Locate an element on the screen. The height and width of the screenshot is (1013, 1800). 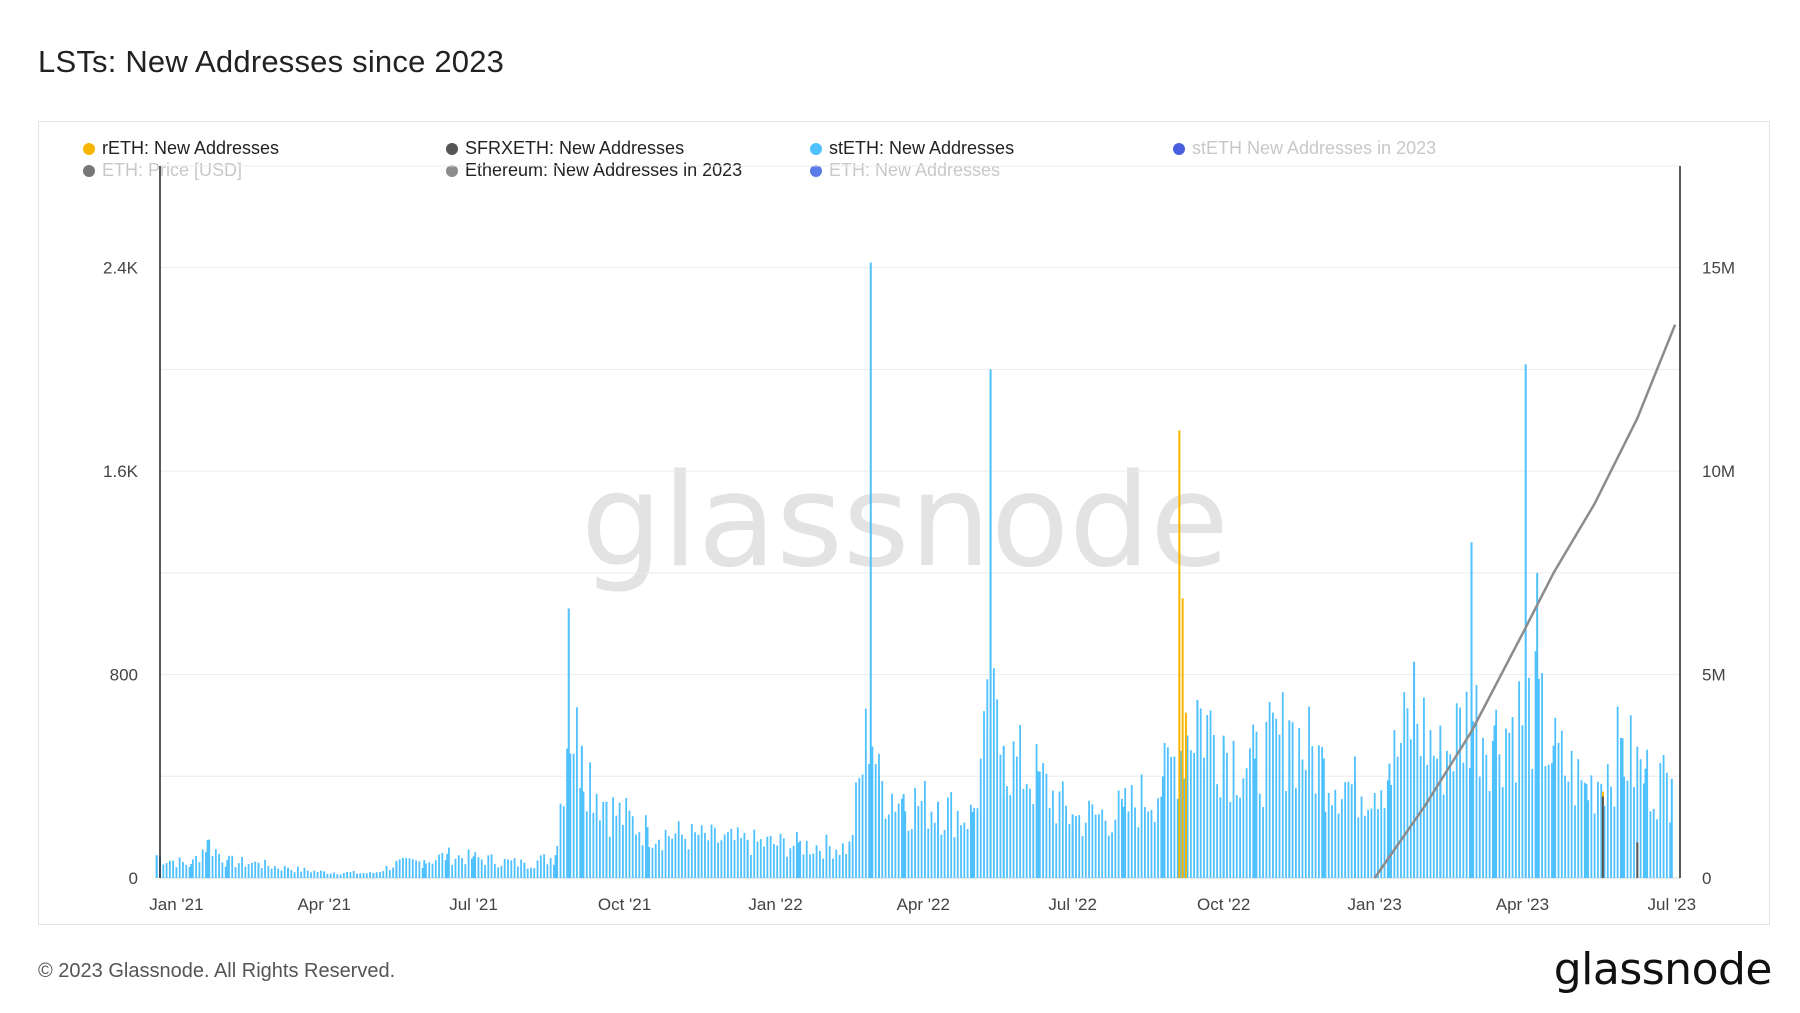
legend-label: SFRXETH: New Addresses is located at coordinates (575, 148).